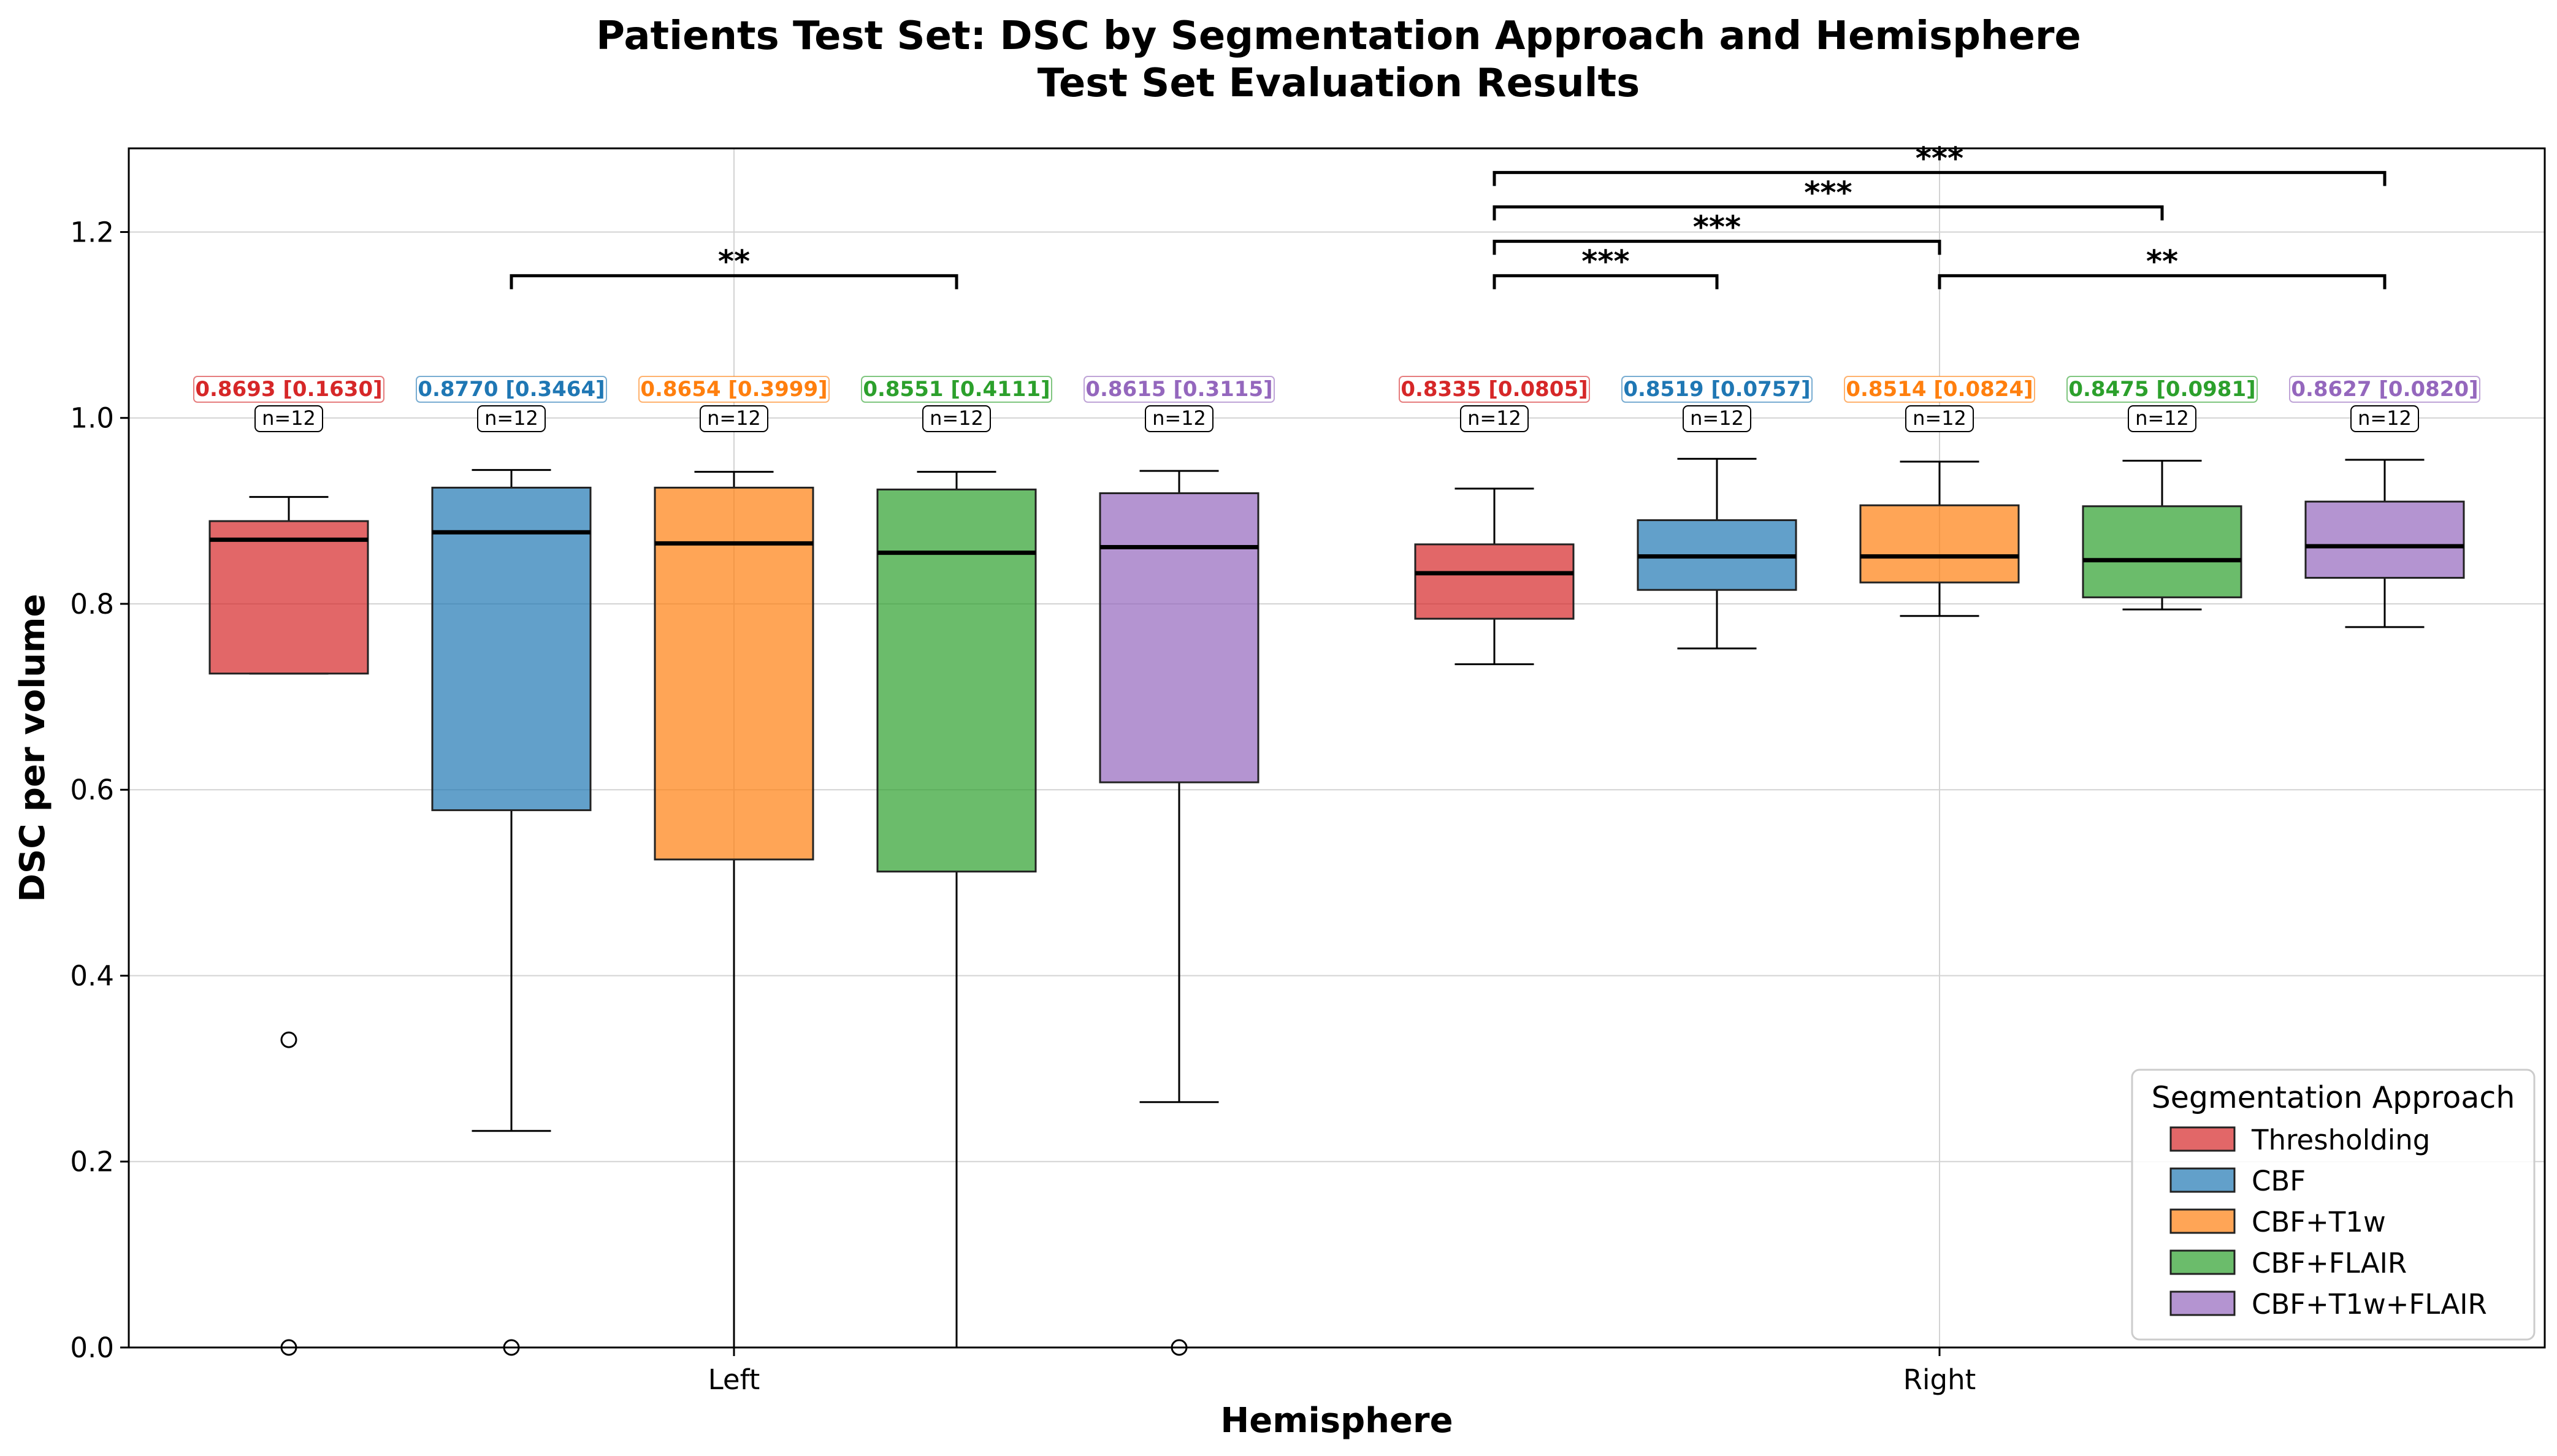 This screenshot has width=2557, height=1456. I want to click on y-tick-label: 1.0, so click(92, 418).